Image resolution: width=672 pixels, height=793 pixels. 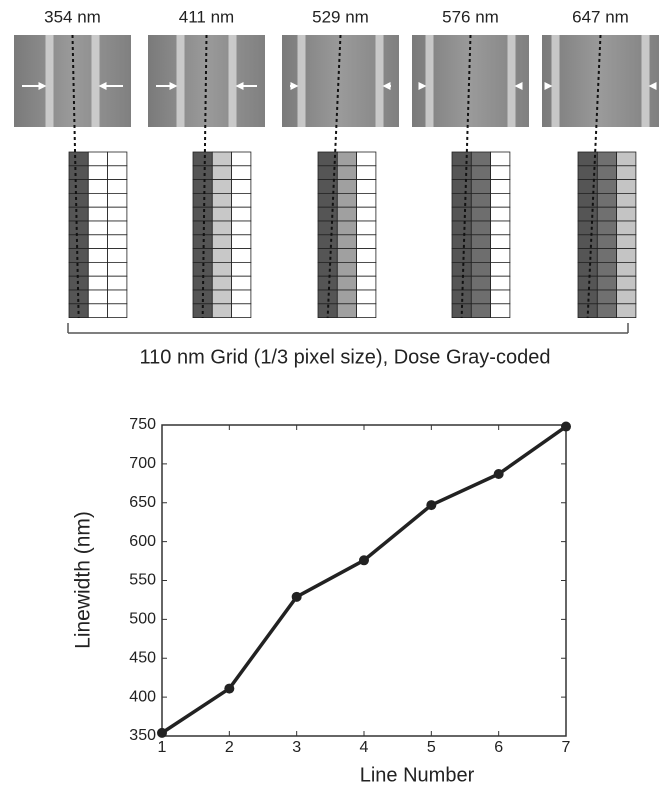 I want to click on x-tick-label: 4, so click(x=364, y=747).